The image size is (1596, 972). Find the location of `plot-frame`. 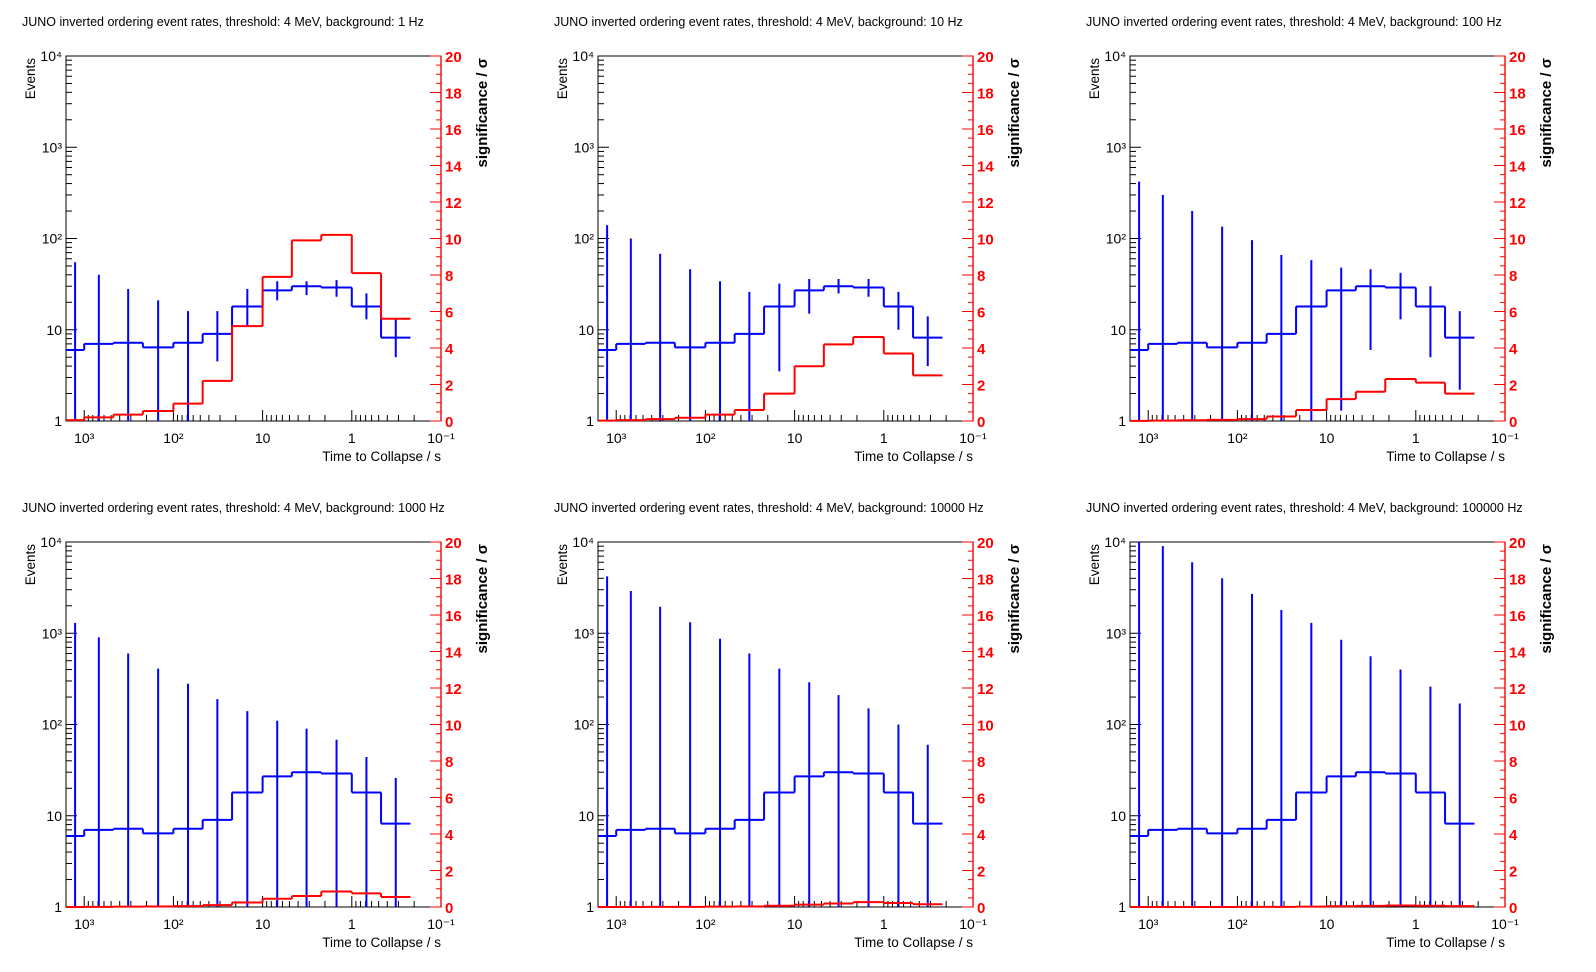

plot-frame is located at coordinates (785, 238).